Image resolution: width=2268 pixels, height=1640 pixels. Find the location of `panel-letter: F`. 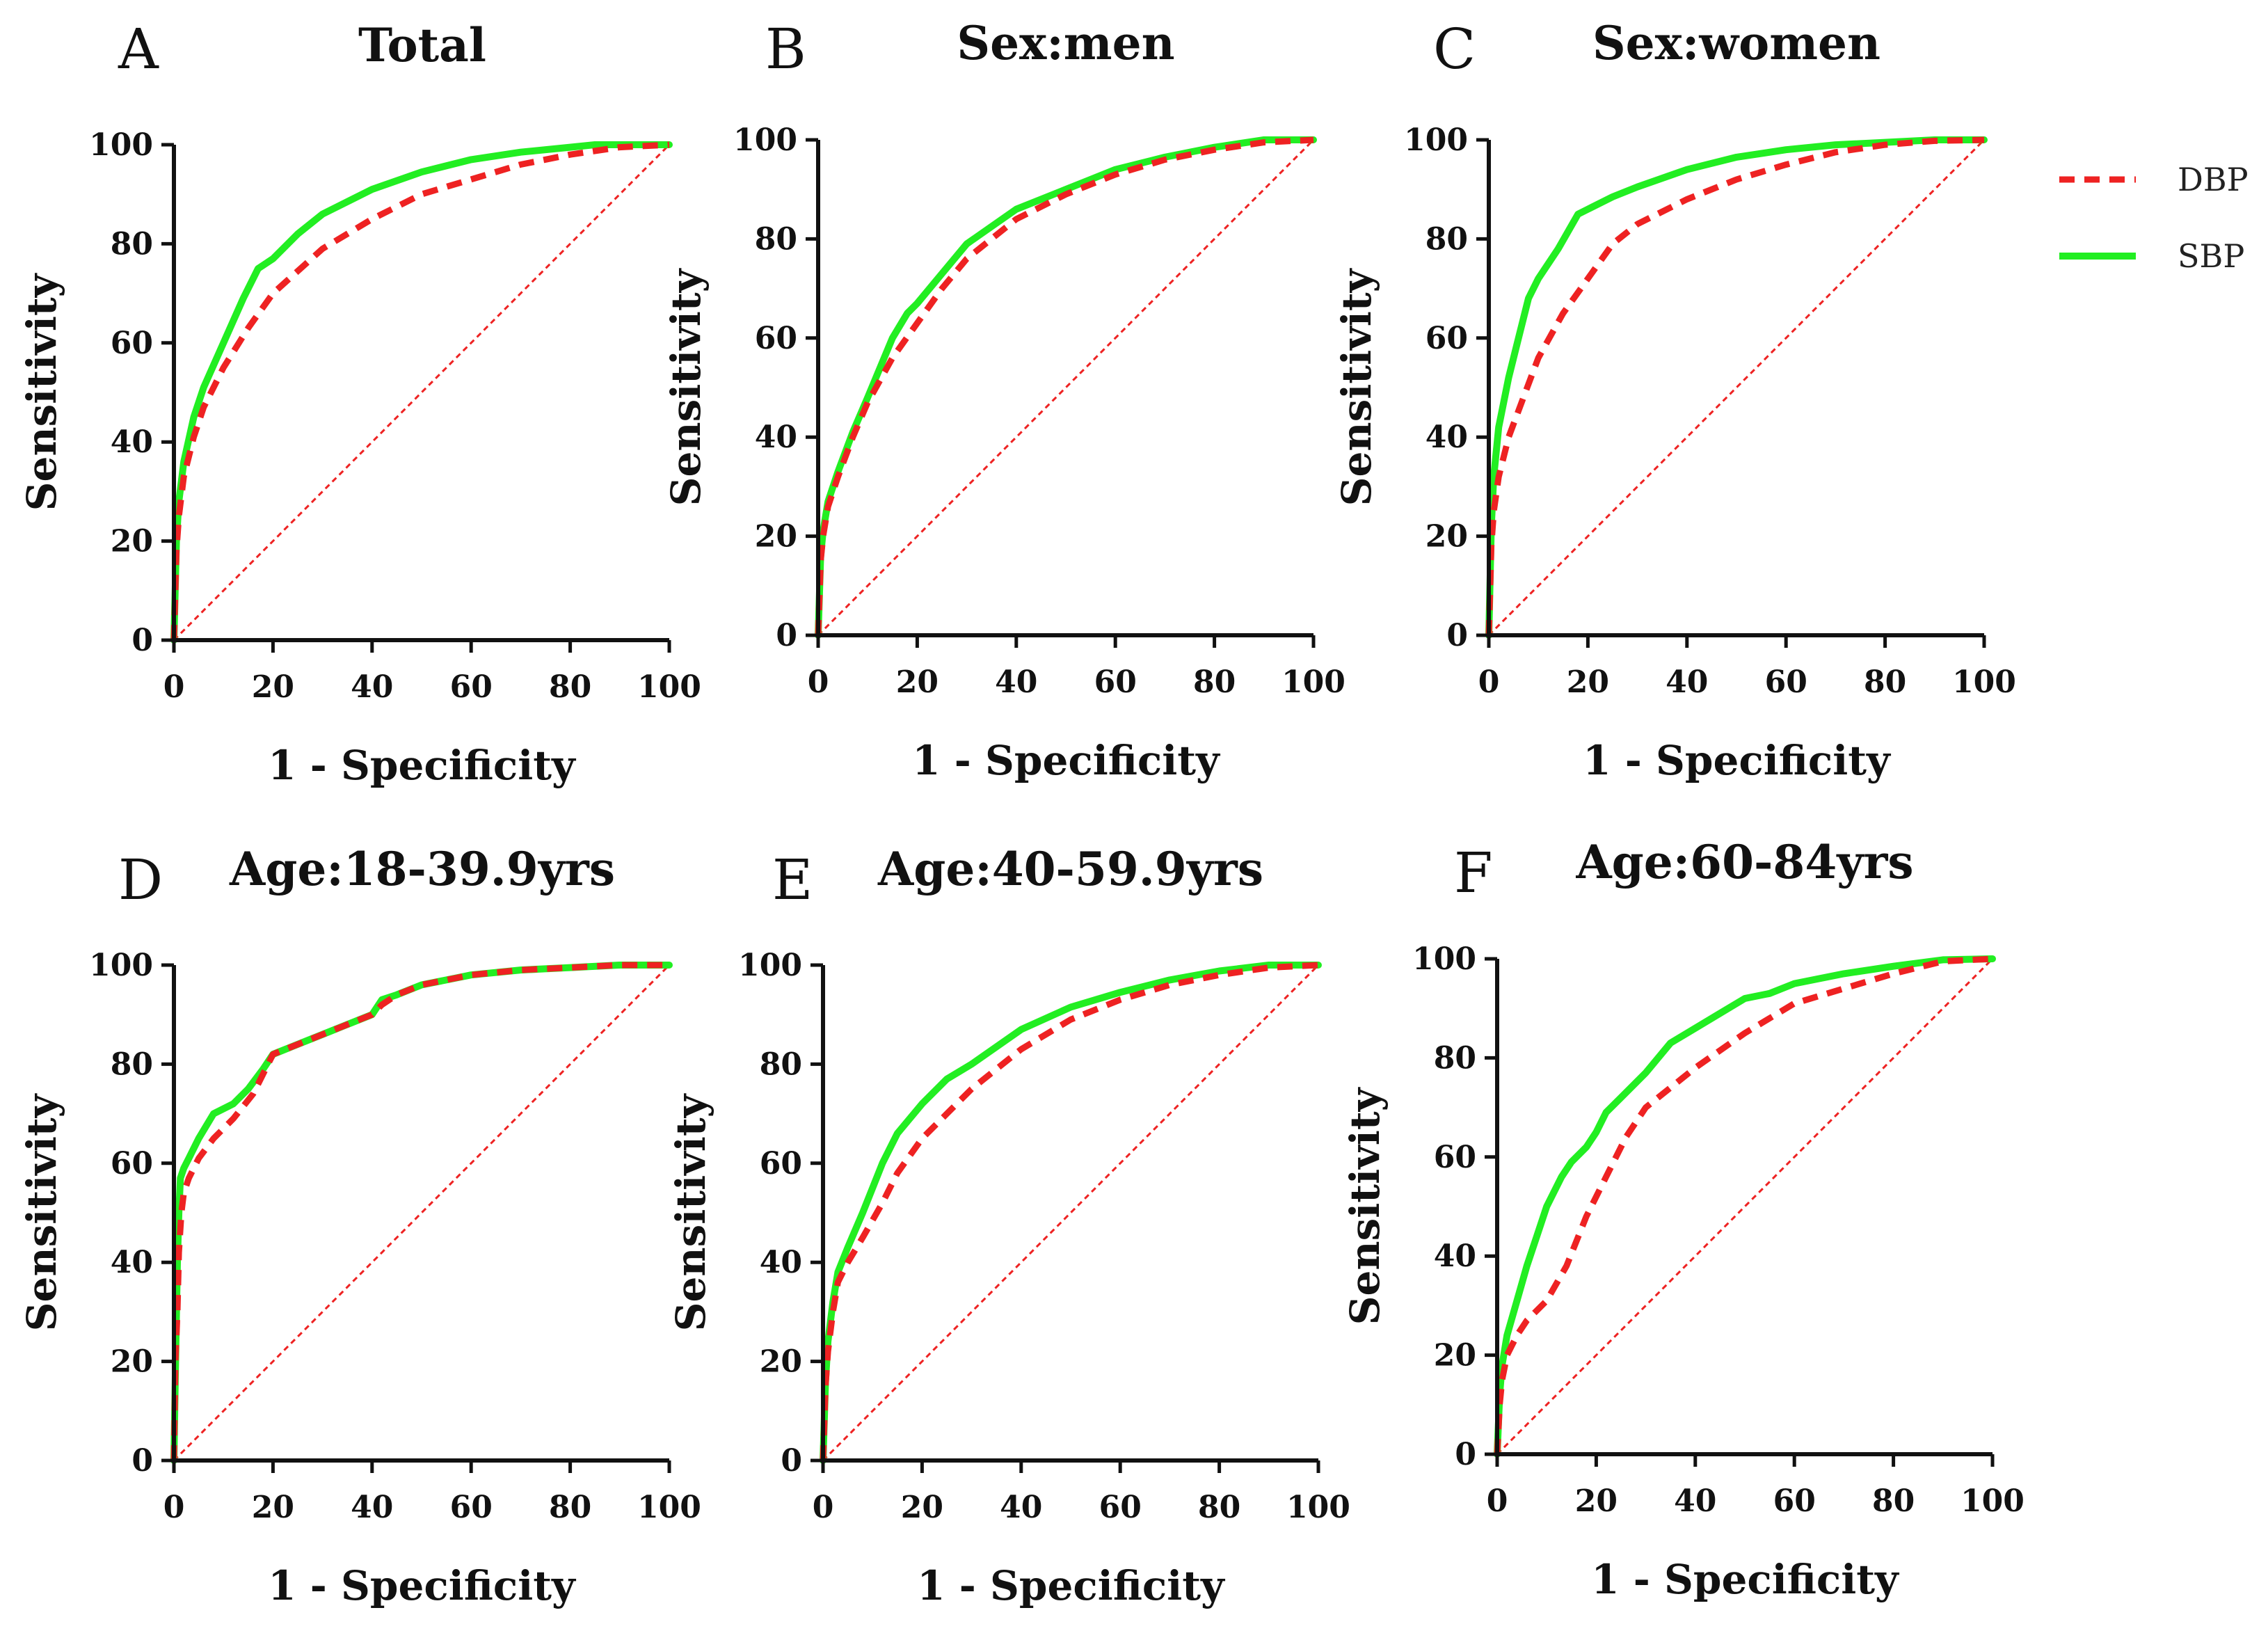

panel-letter: F is located at coordinates (1473, 873).